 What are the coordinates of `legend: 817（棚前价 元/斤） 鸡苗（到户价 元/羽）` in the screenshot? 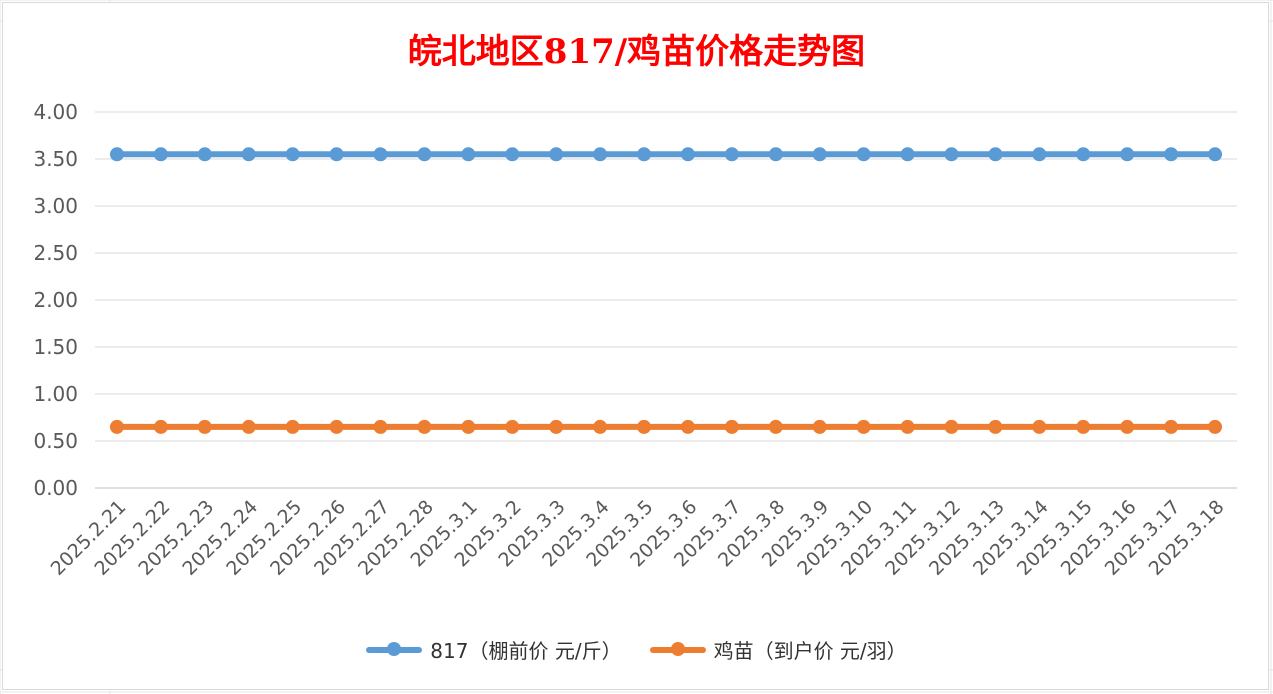 It's located at (636, 649).